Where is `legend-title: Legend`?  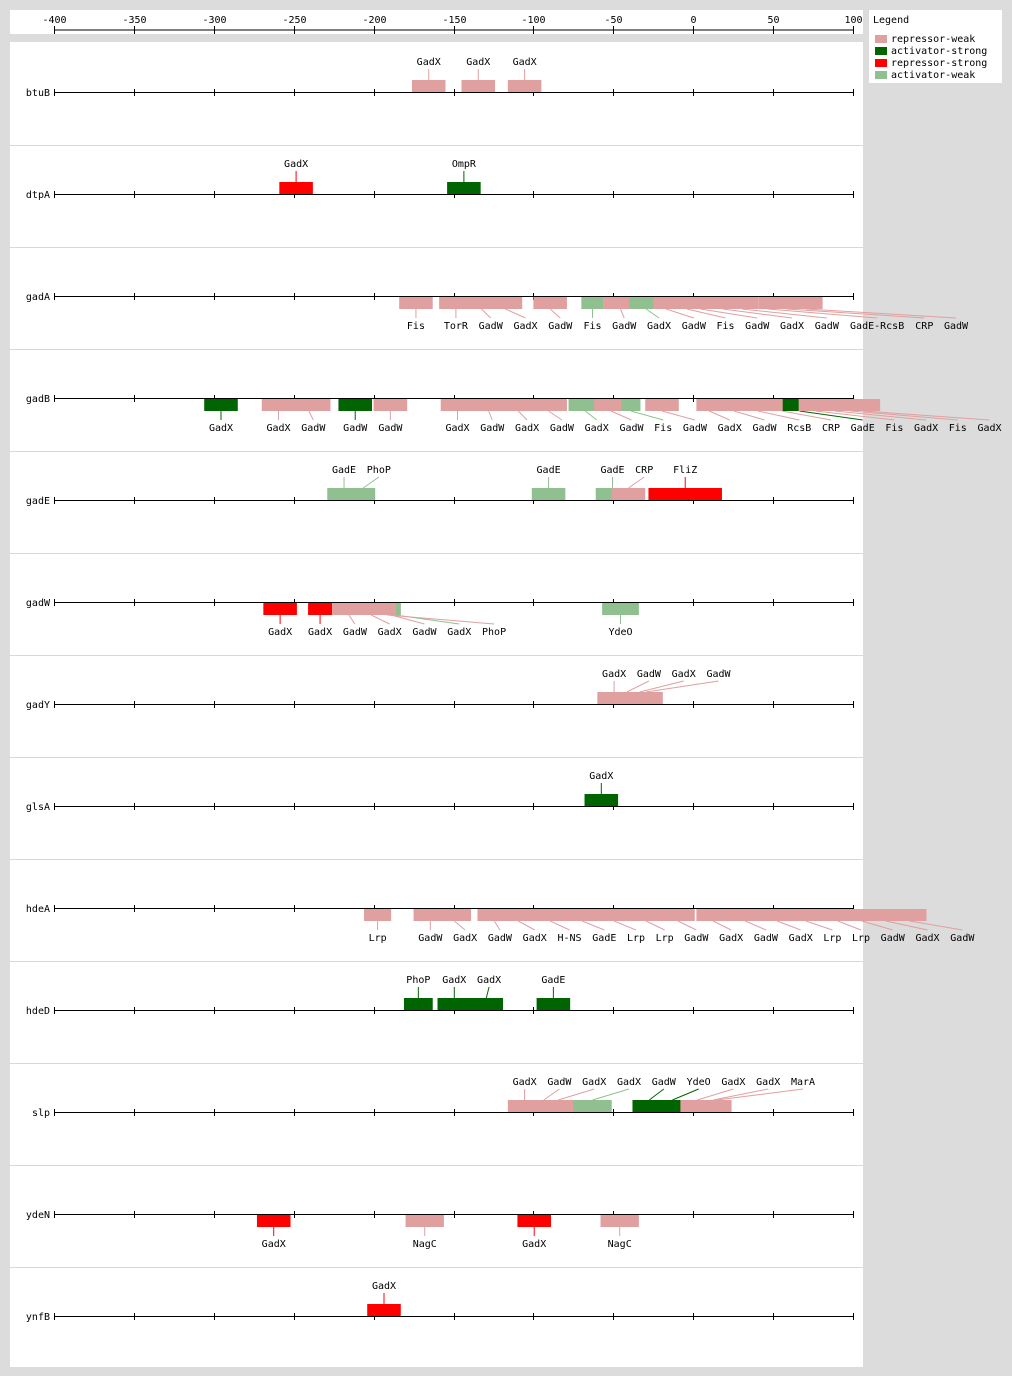
legend-title: Legend is located at coordinates (891, 20).